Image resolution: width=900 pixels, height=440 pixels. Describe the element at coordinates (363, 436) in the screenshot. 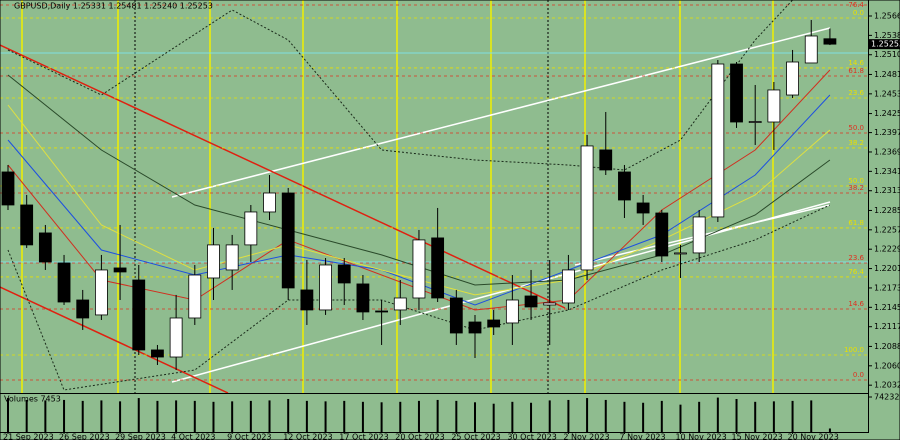

I see `x-tick-label: 17 Oct 2023` at that location.